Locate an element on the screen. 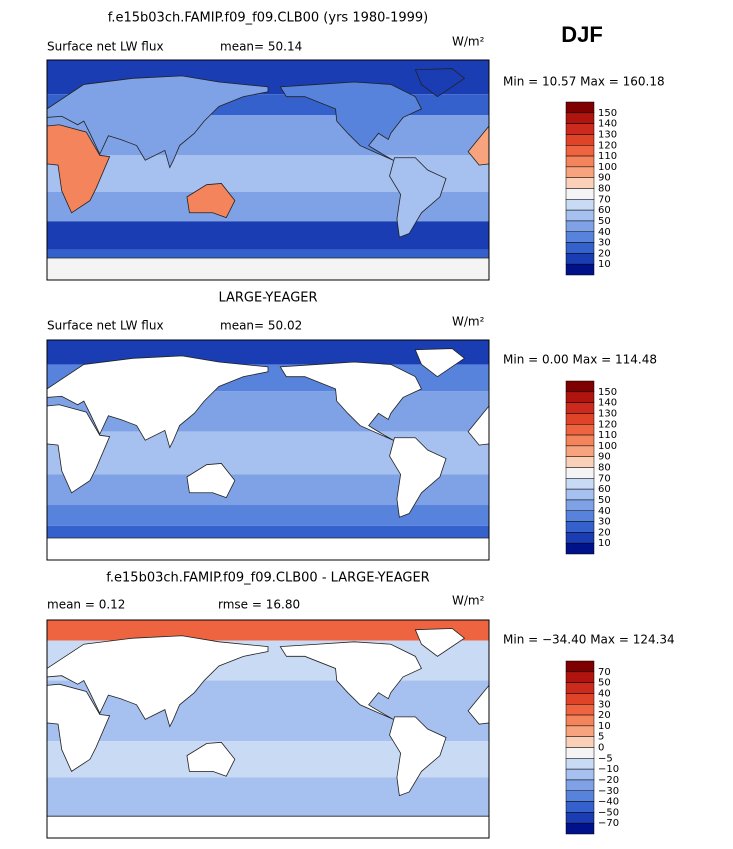 This screenshot has width=733, height=849. panel-mean: mean= 50.14 is located at coordinates (261, 47).